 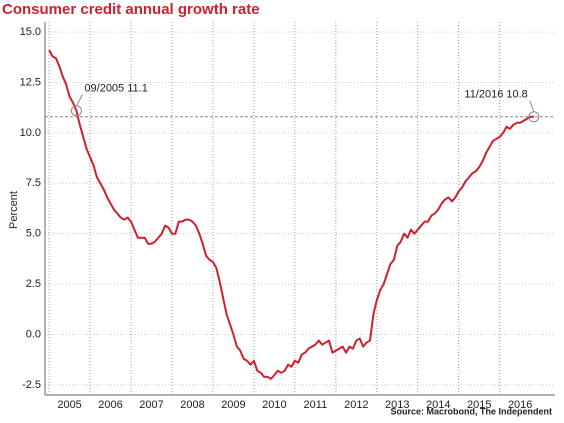 I want to click on x-tick-label: 2010, so click(x=274, y=405).